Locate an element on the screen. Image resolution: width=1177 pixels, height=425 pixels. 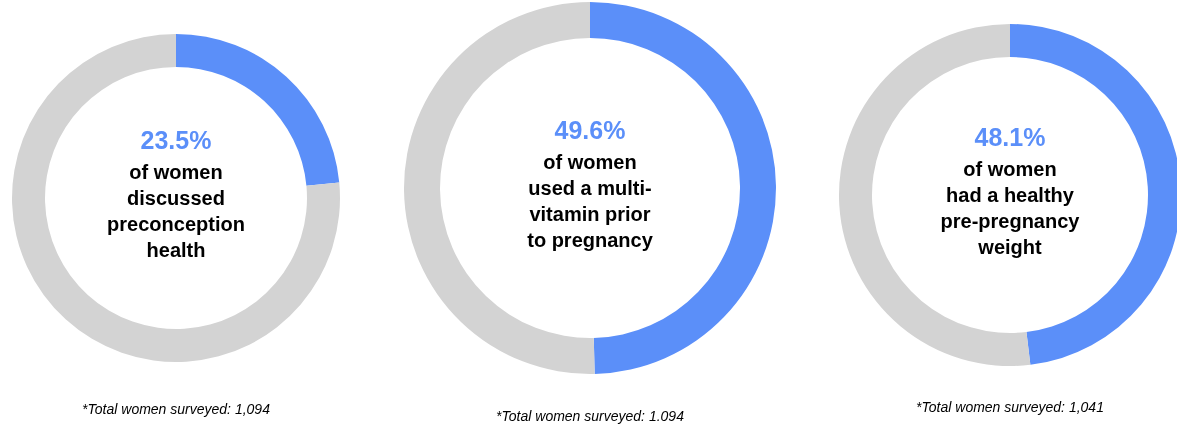
text: *Total women surveyed: 1,041 is located at coordinates (1010, 407).